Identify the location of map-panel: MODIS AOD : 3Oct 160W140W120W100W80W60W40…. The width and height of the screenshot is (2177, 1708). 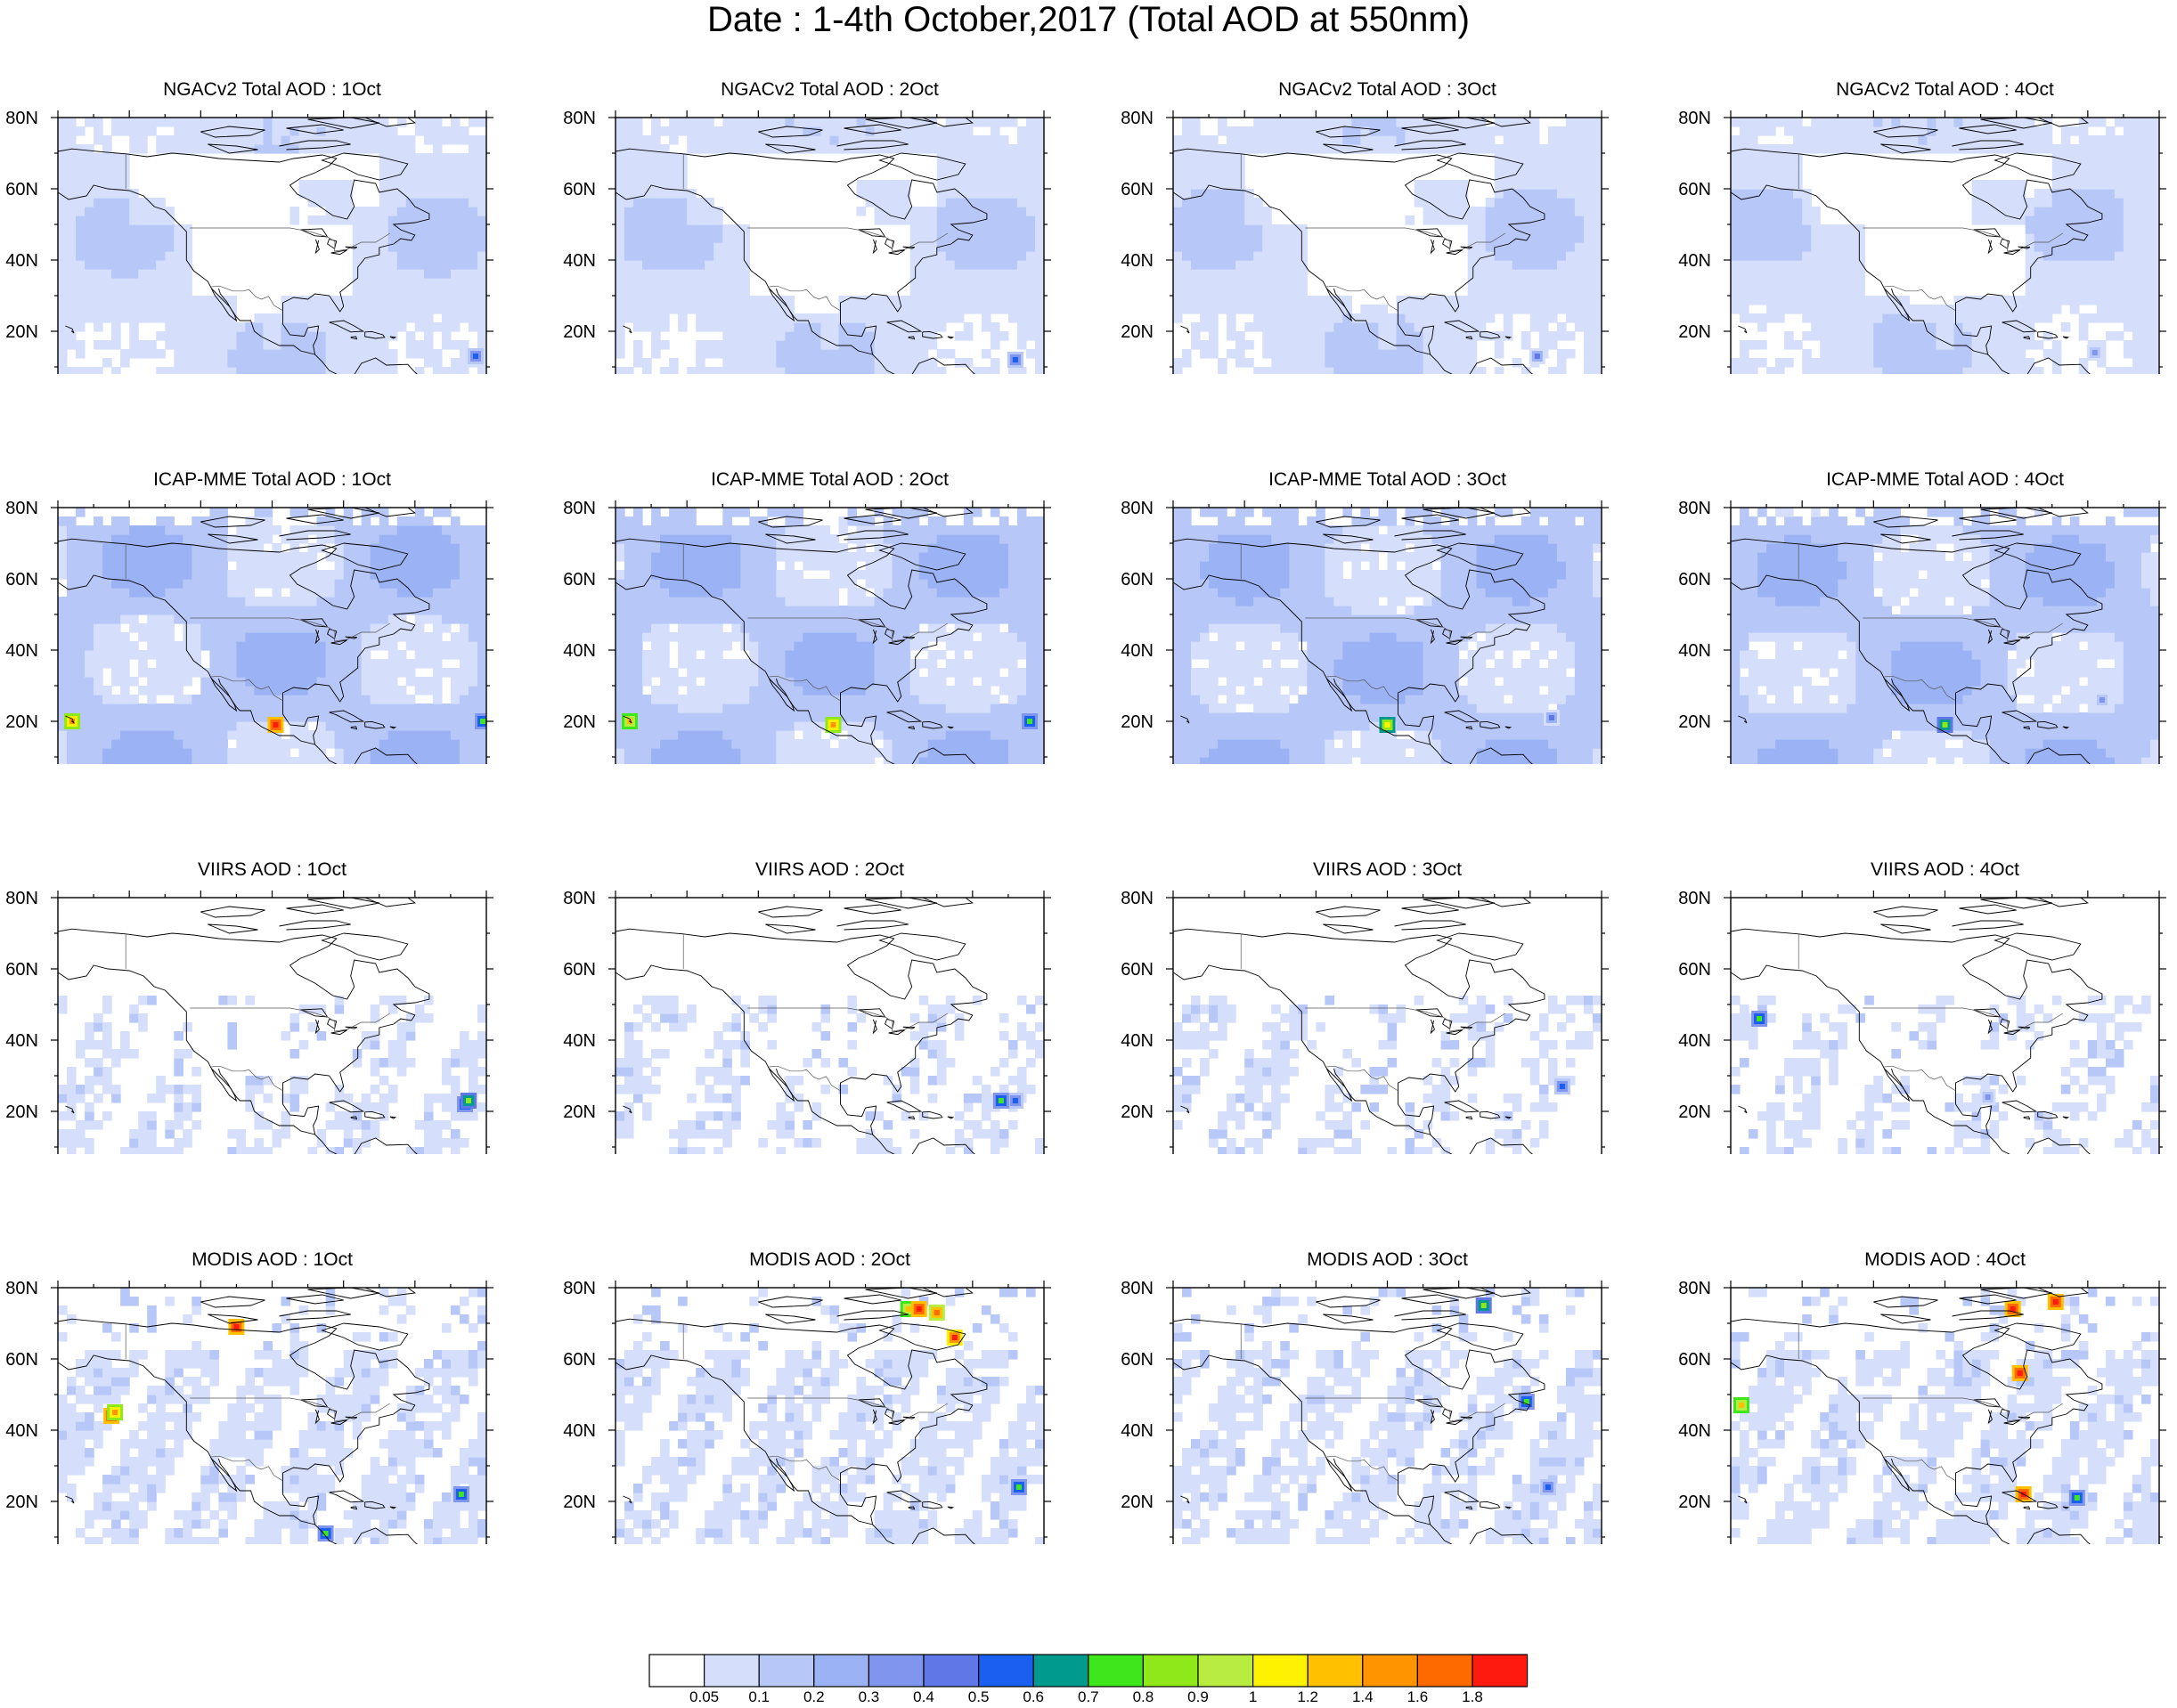
(1394, 1357).